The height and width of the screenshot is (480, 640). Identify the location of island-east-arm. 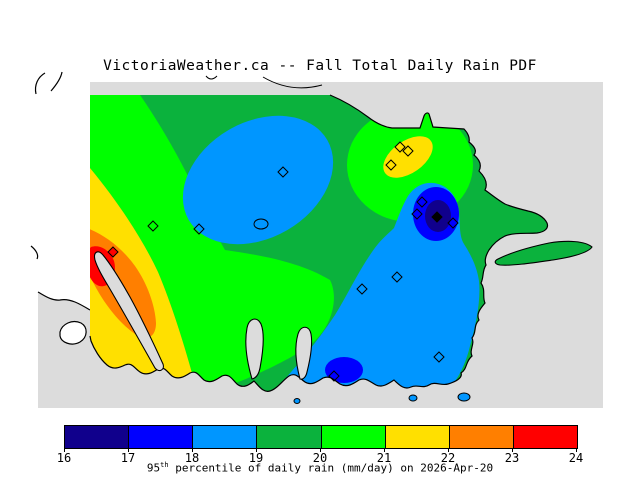
(543, 253).